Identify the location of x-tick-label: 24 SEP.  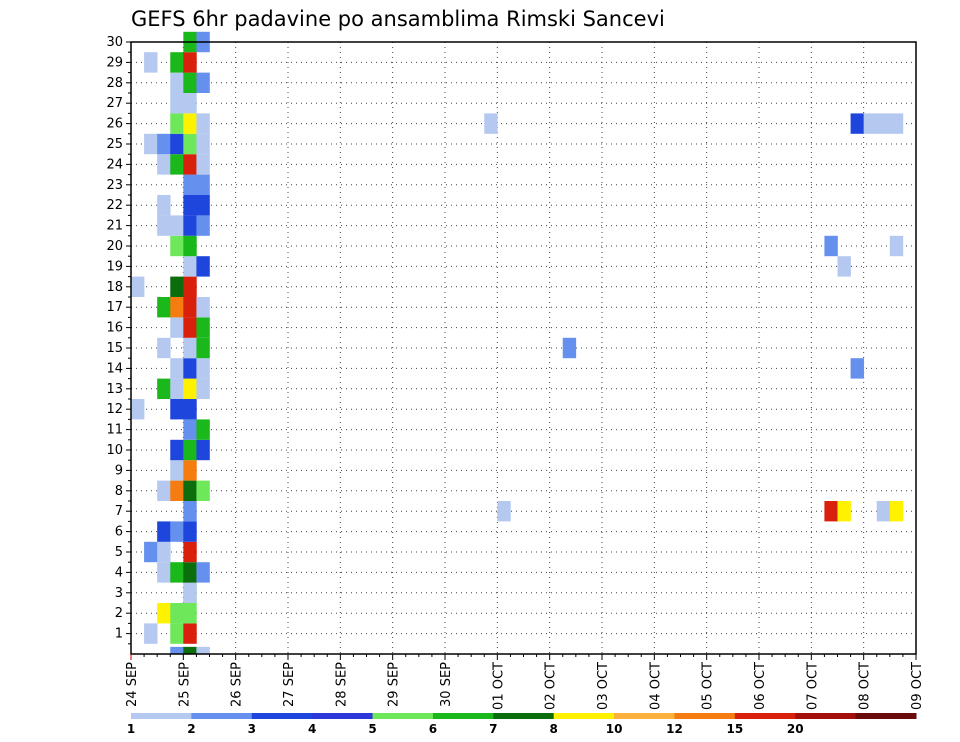
(132, 684).